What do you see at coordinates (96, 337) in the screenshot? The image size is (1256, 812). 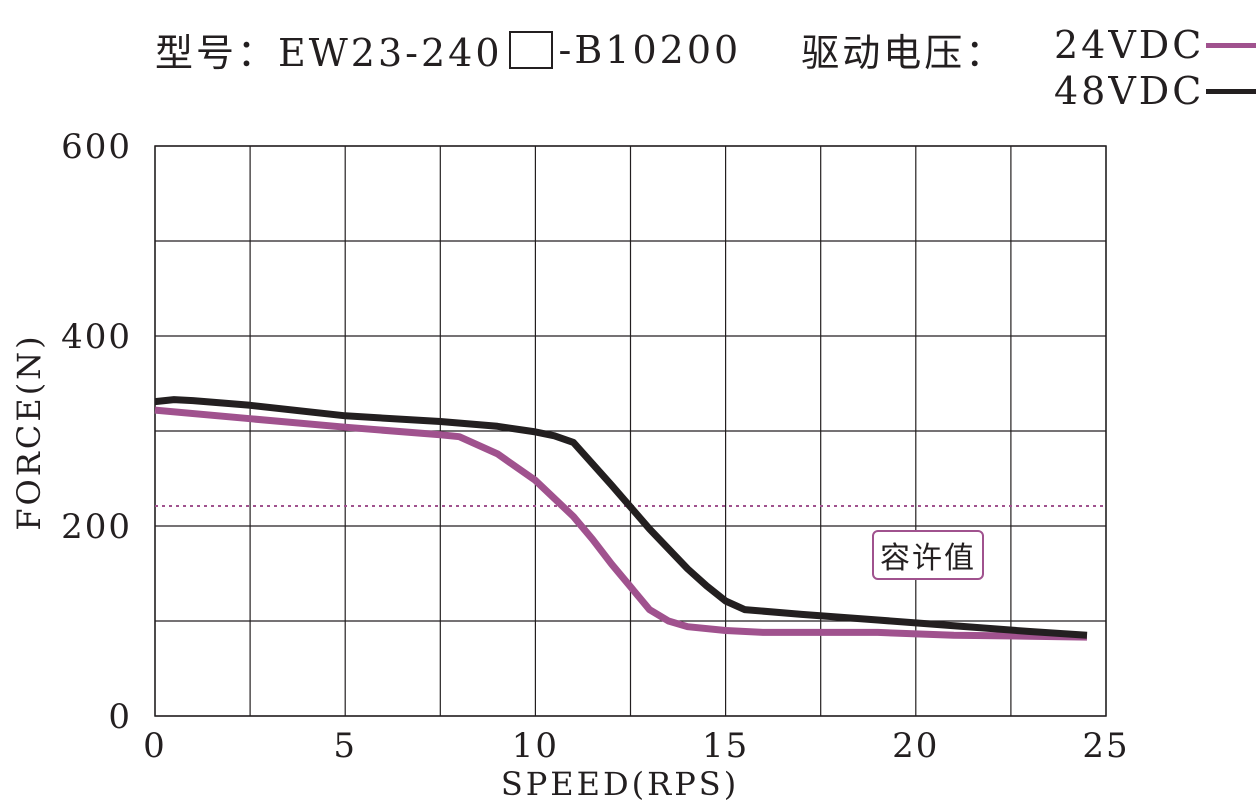 I see `y-tick-label: 400` at bounding box center [96, 337].